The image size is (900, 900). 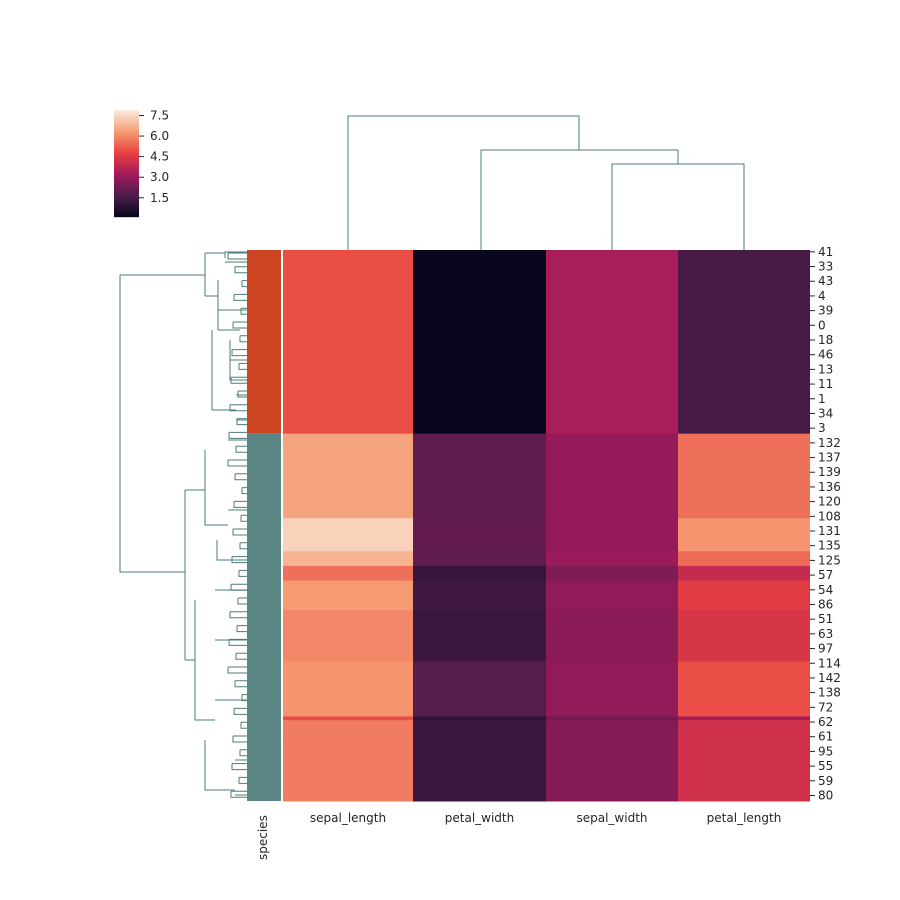 I want to click on row-label: 57, so click(x=825, y=575).